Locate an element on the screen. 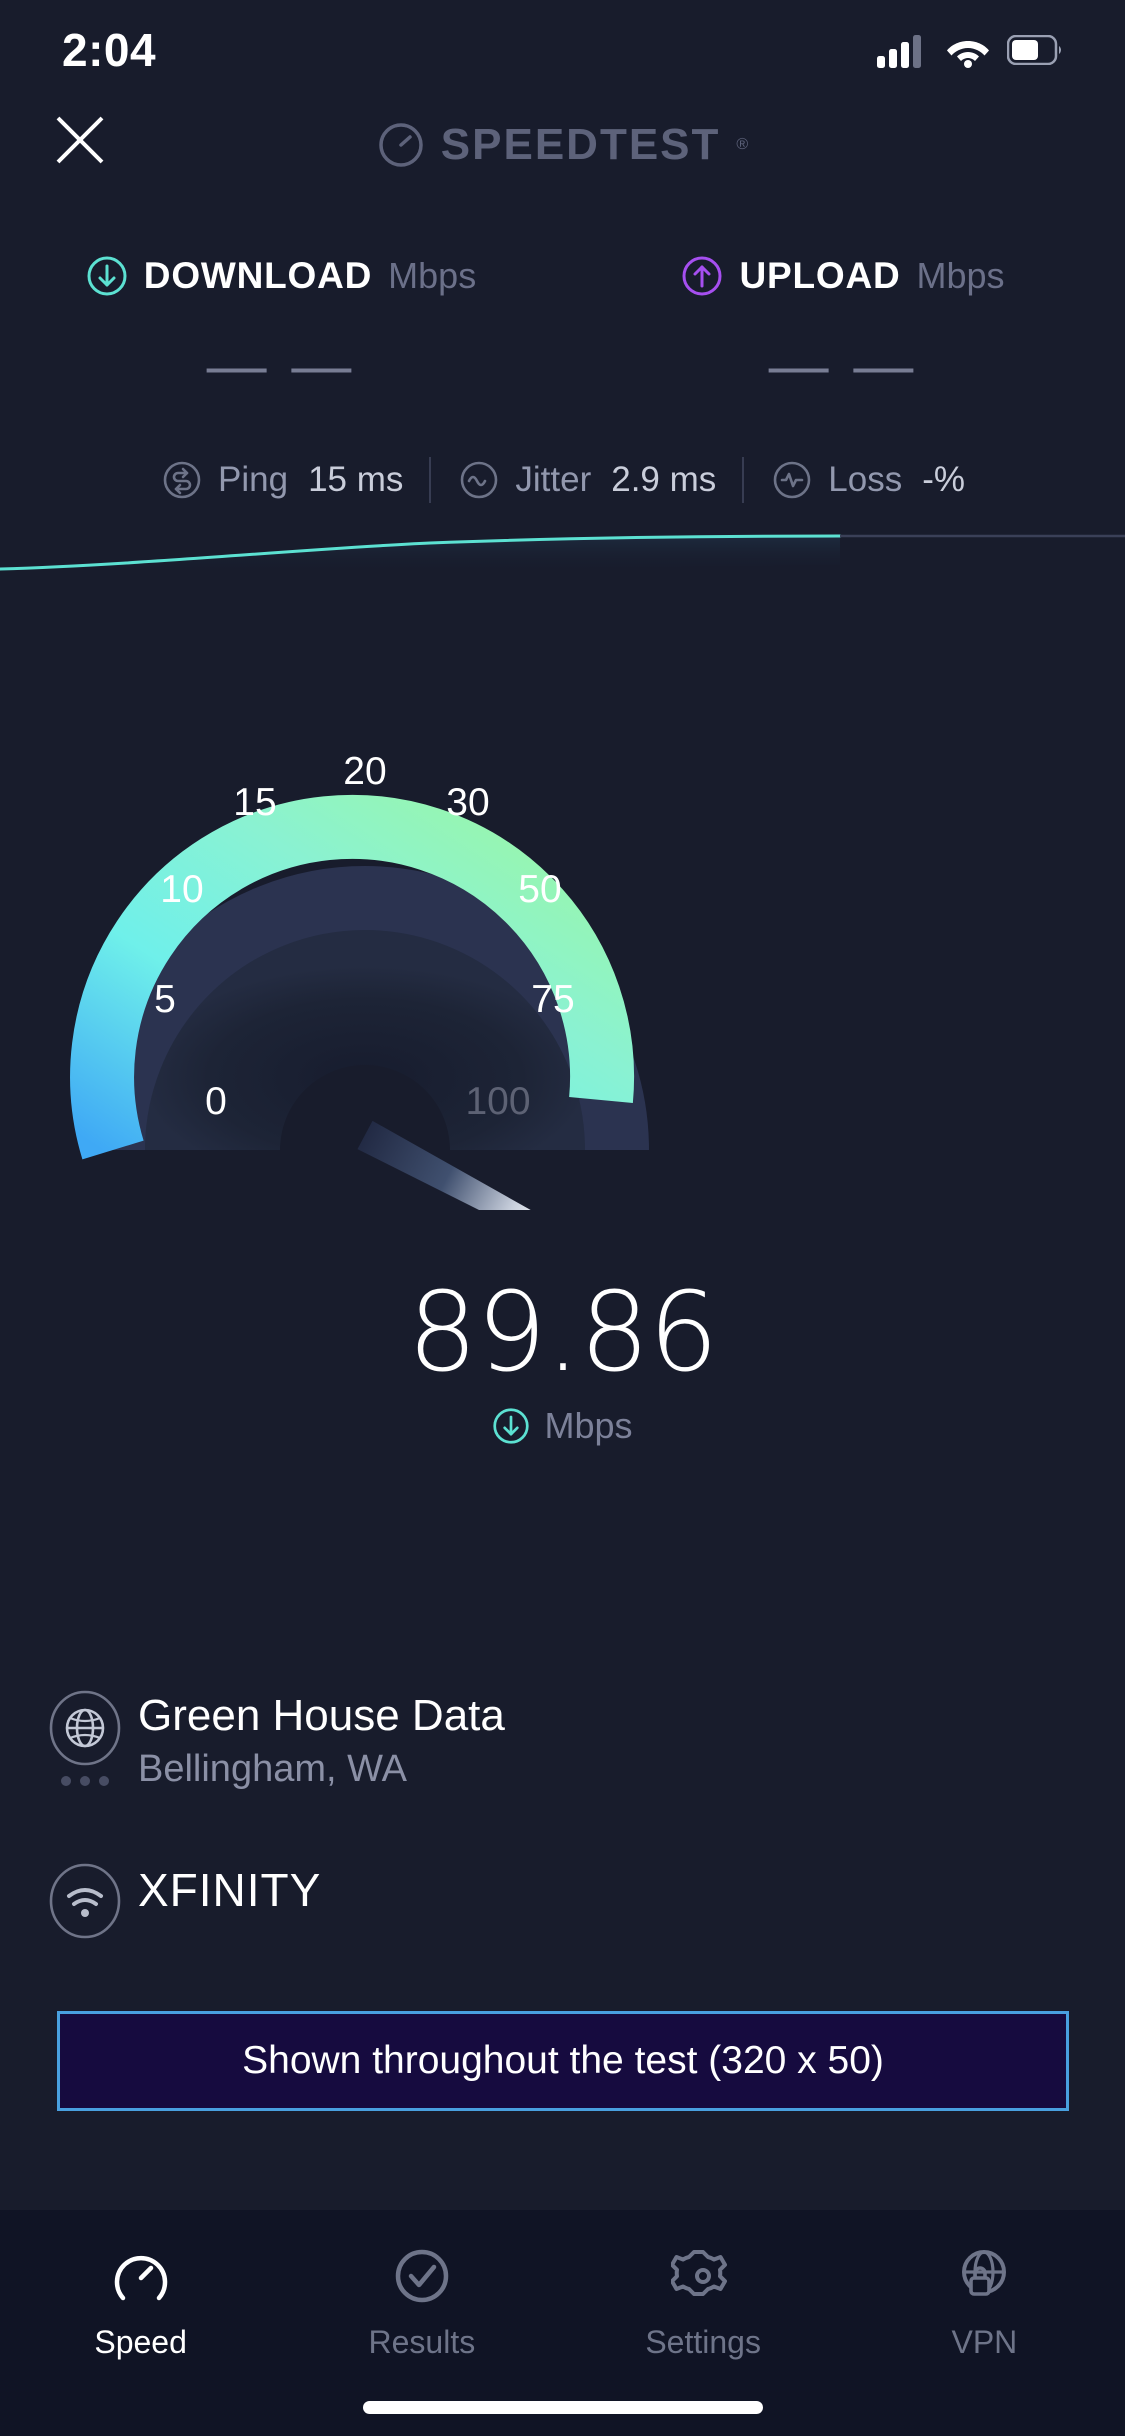 This screenshot has width=1125, height=2436. brand-logo: SPEEDTEST ® is located at coordinates (562, 145).